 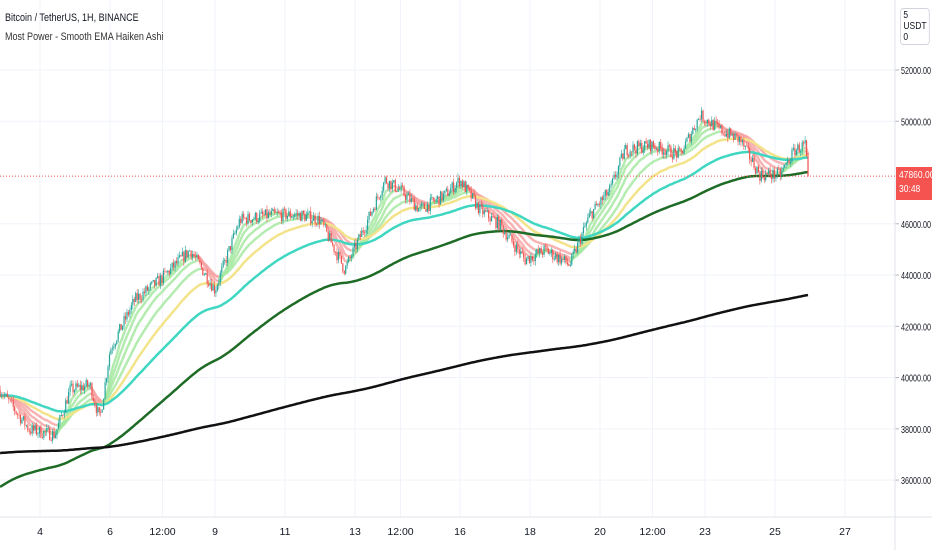 I want to click on y-tick-label: 42000.00, so click(x=916, y=327).